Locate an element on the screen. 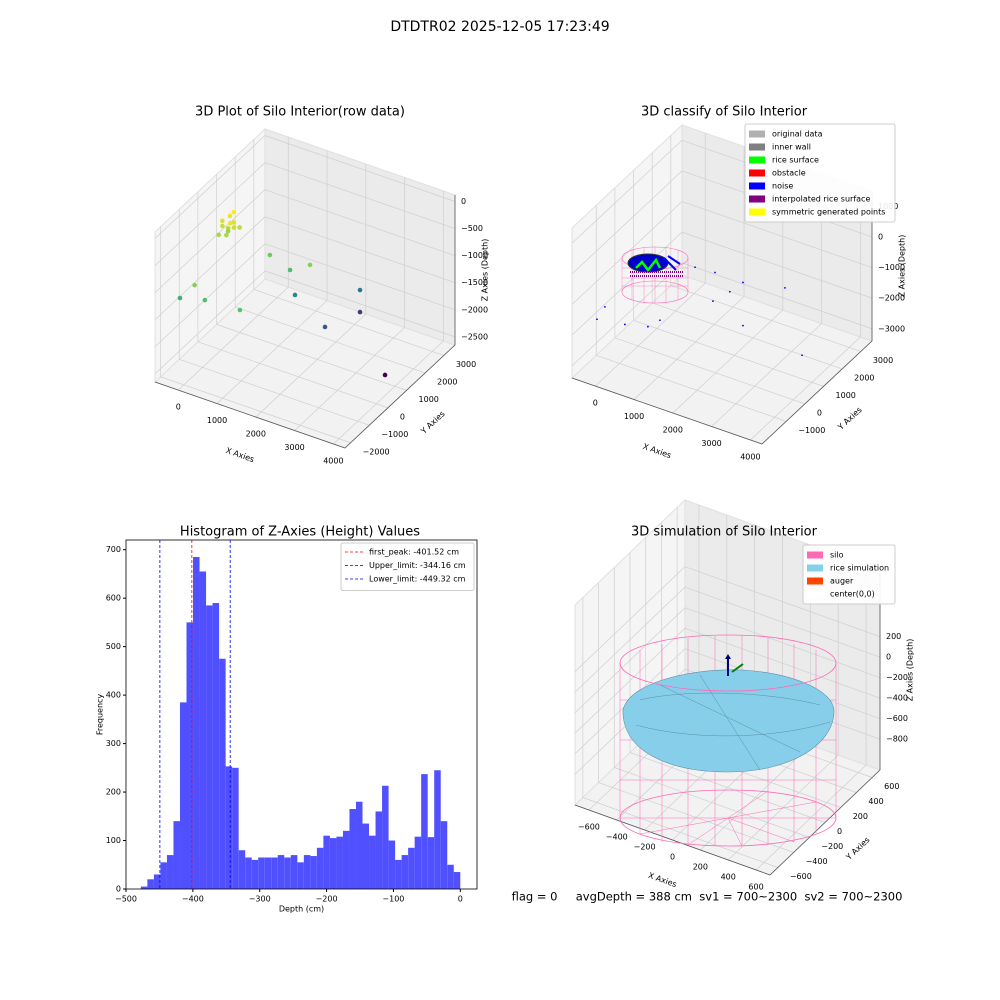 The image size is (1000, 1000). x-tick-label: −600 is located at coordinates (589, 827).